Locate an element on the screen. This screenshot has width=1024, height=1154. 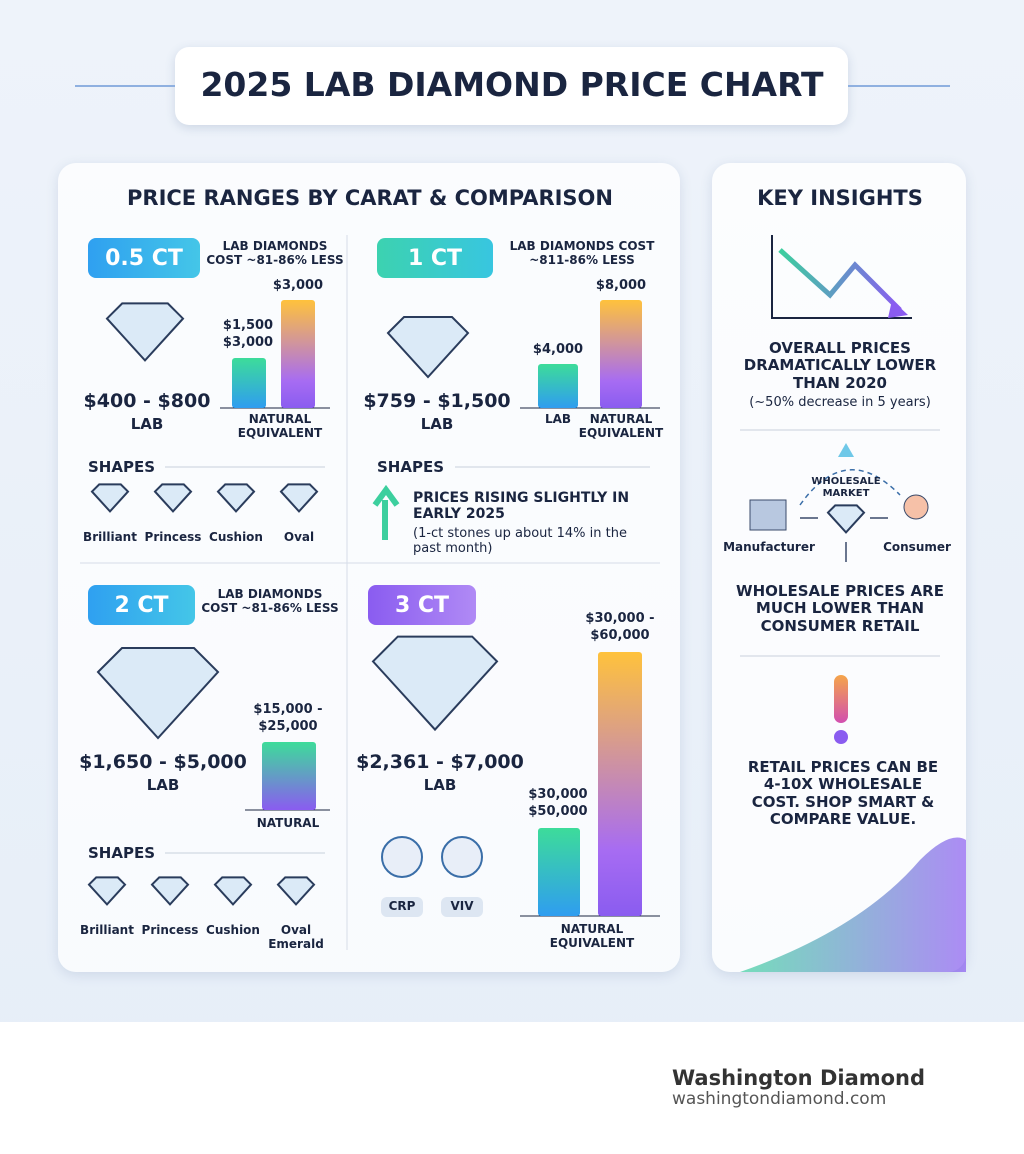
bar-label: $25,000 is located at coordinates (288, 726).